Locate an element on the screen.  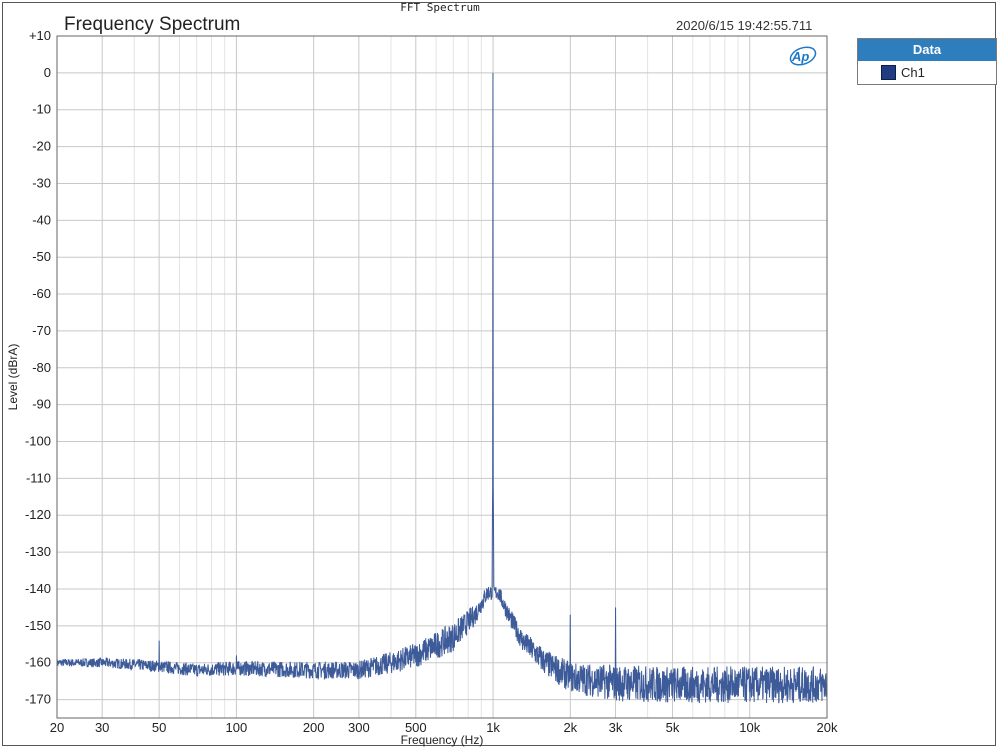
y-tick-label: -110 is located at coordinates (38, 477).